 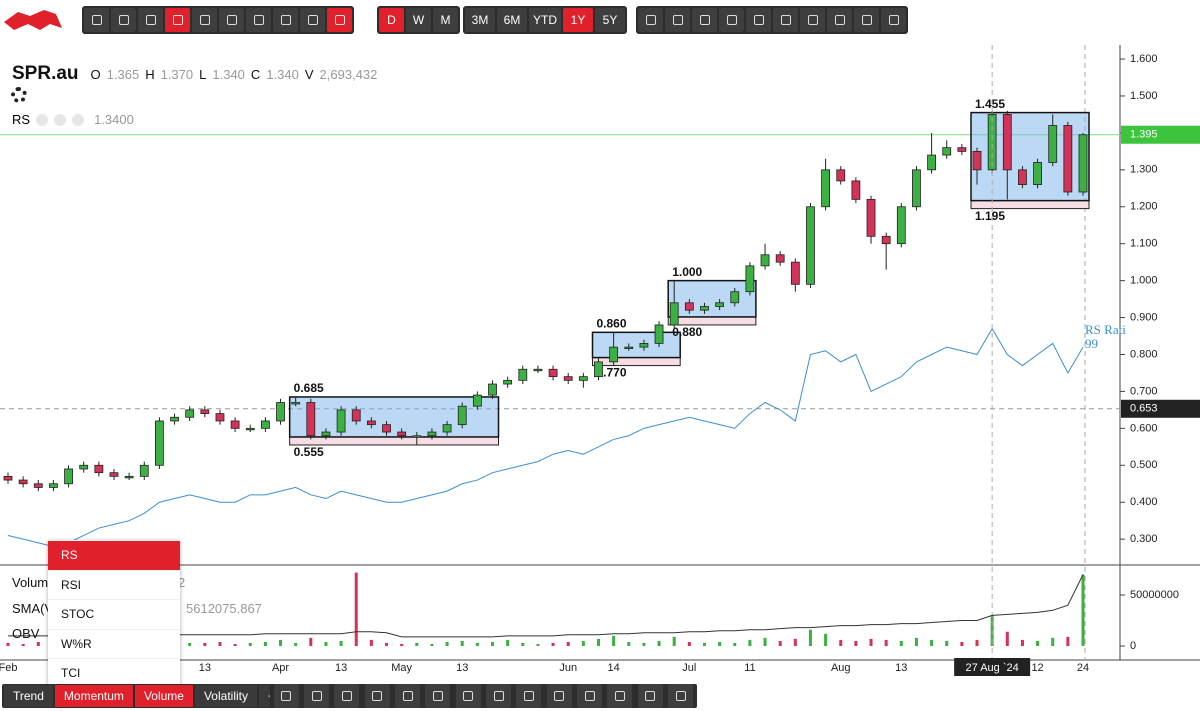 What do you see at coordinates (114, 555) in the screenshot?
I see `menu-item: RS` at bounding box center [114, 555].